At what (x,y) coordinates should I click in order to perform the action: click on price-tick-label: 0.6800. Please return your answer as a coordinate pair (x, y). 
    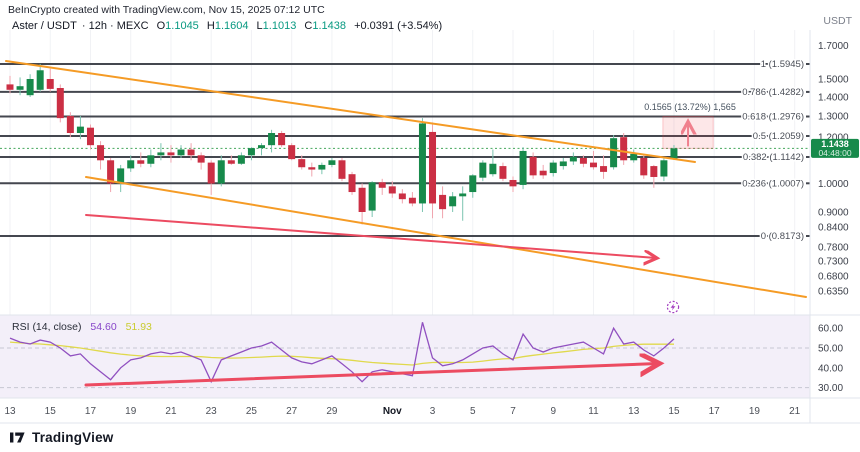
    Looking at the image, I should click on (833, 277).